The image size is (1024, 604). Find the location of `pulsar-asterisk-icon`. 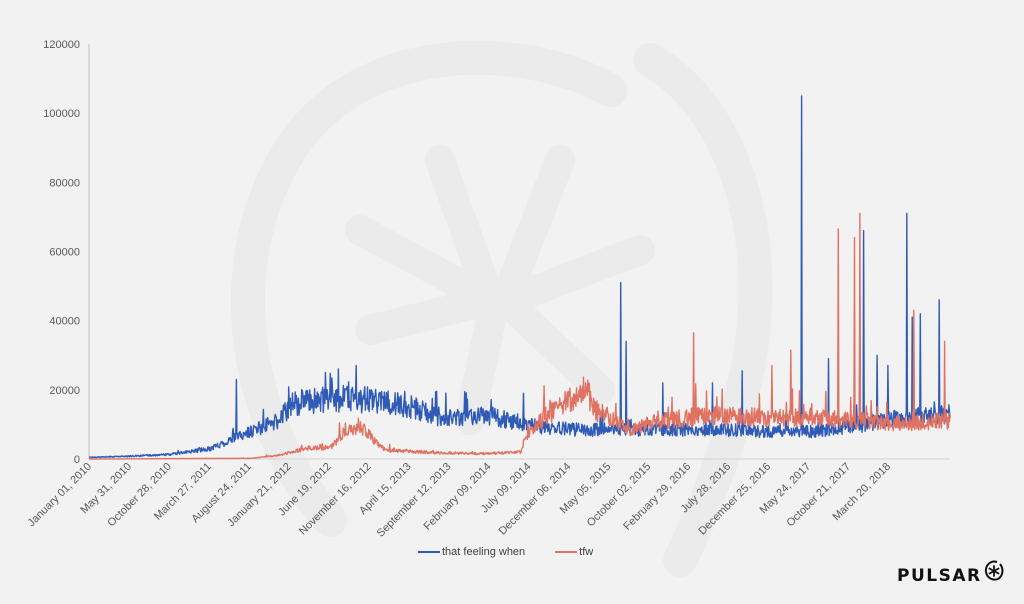

pulsar-asterisk-icon is located at coordinates (994, 570).